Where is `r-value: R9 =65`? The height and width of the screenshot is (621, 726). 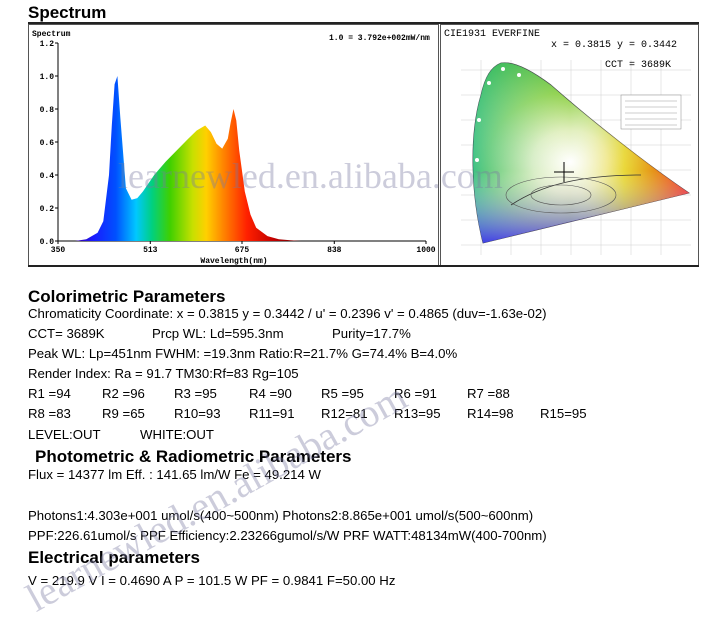
r-value: R9 =65 is located at coordinates (123, 413).